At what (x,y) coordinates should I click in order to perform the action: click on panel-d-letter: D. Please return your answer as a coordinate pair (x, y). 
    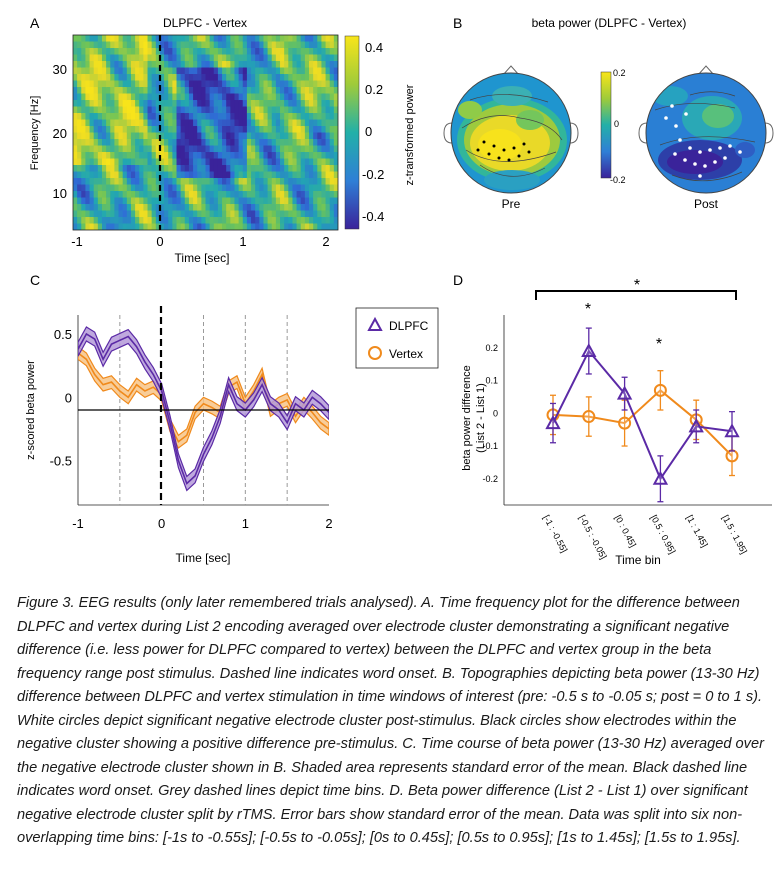
    Looking at the image, I should click on (458, 280).